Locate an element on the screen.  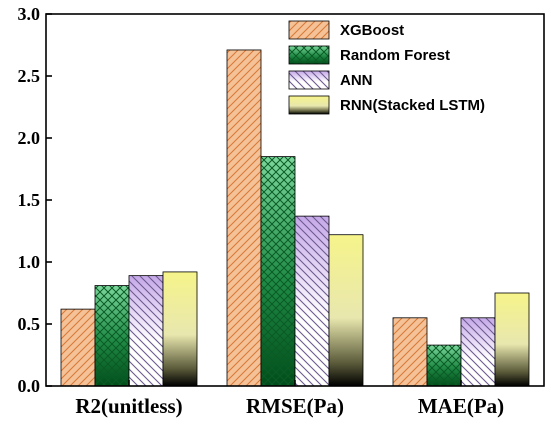
legend-swatch-outline-ann is located at coordinates (309, 80).